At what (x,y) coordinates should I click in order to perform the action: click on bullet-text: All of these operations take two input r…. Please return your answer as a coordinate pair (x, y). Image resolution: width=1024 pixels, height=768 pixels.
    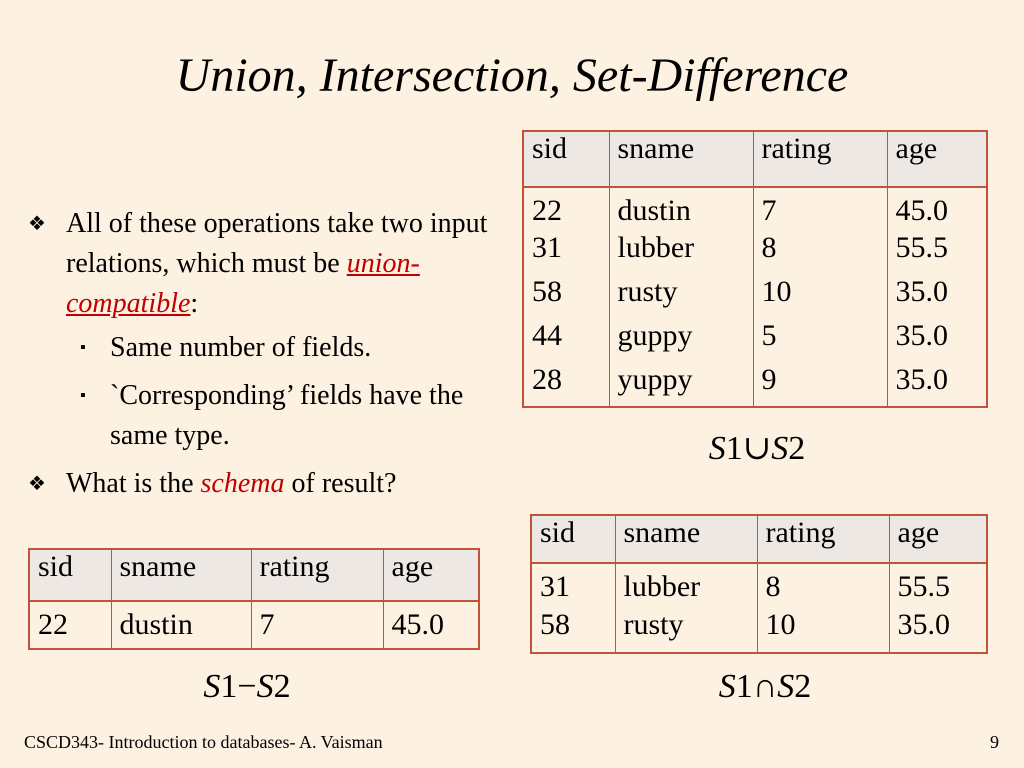
    Looking at the image, I should click on (277, 243).